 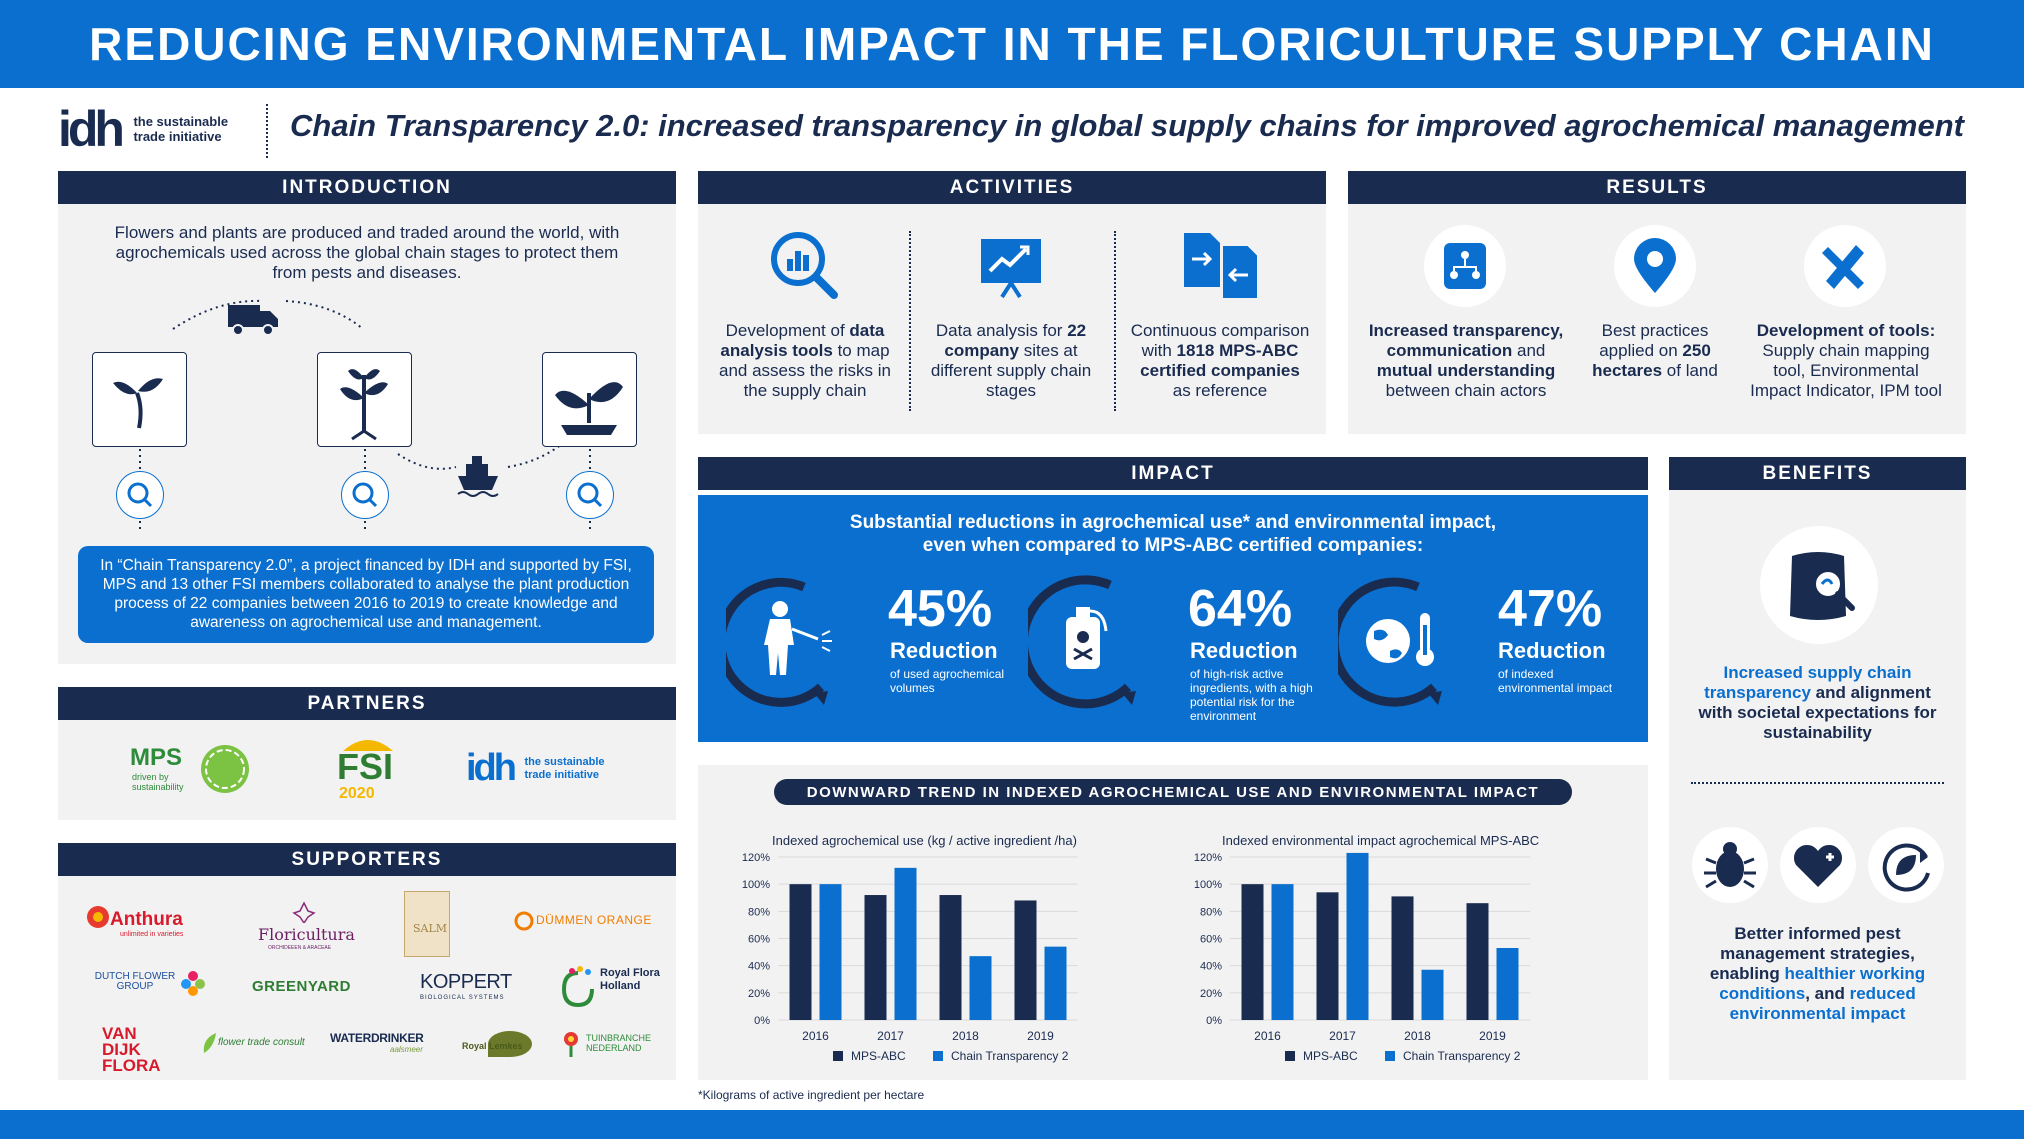 I want to click on anthura-flower-icon, so click(x=98, y=917).